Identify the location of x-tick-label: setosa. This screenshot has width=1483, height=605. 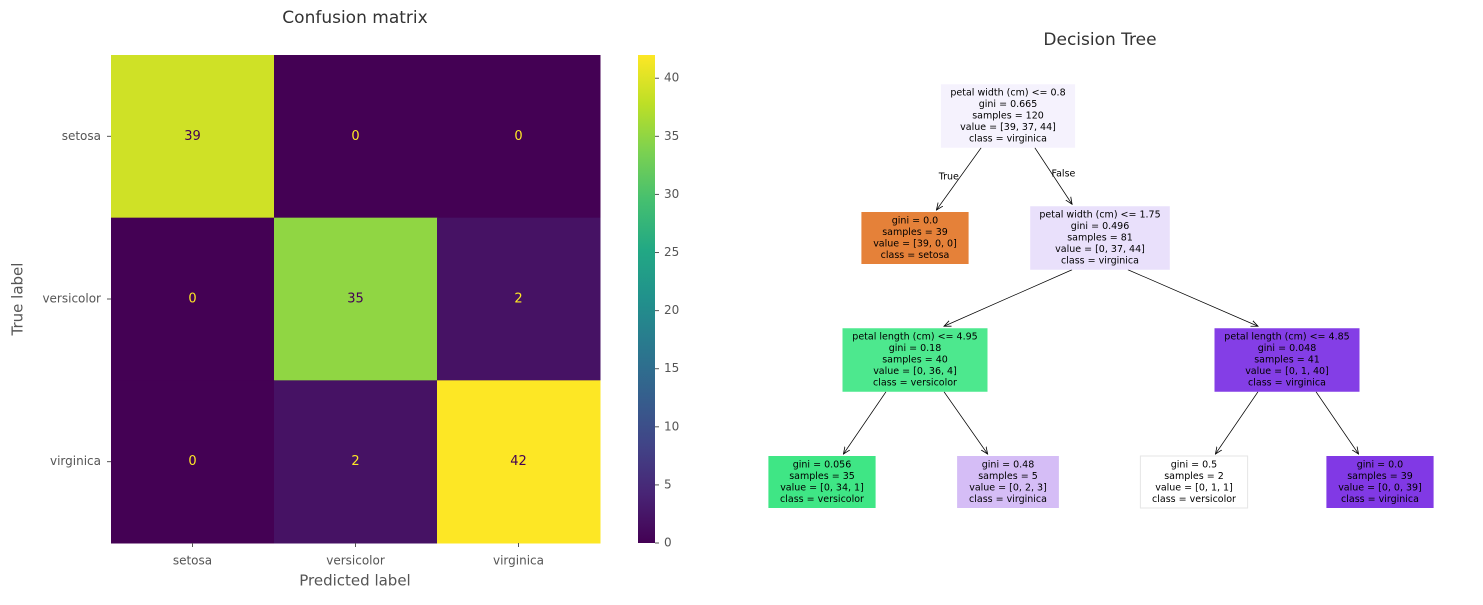
(192, 561).